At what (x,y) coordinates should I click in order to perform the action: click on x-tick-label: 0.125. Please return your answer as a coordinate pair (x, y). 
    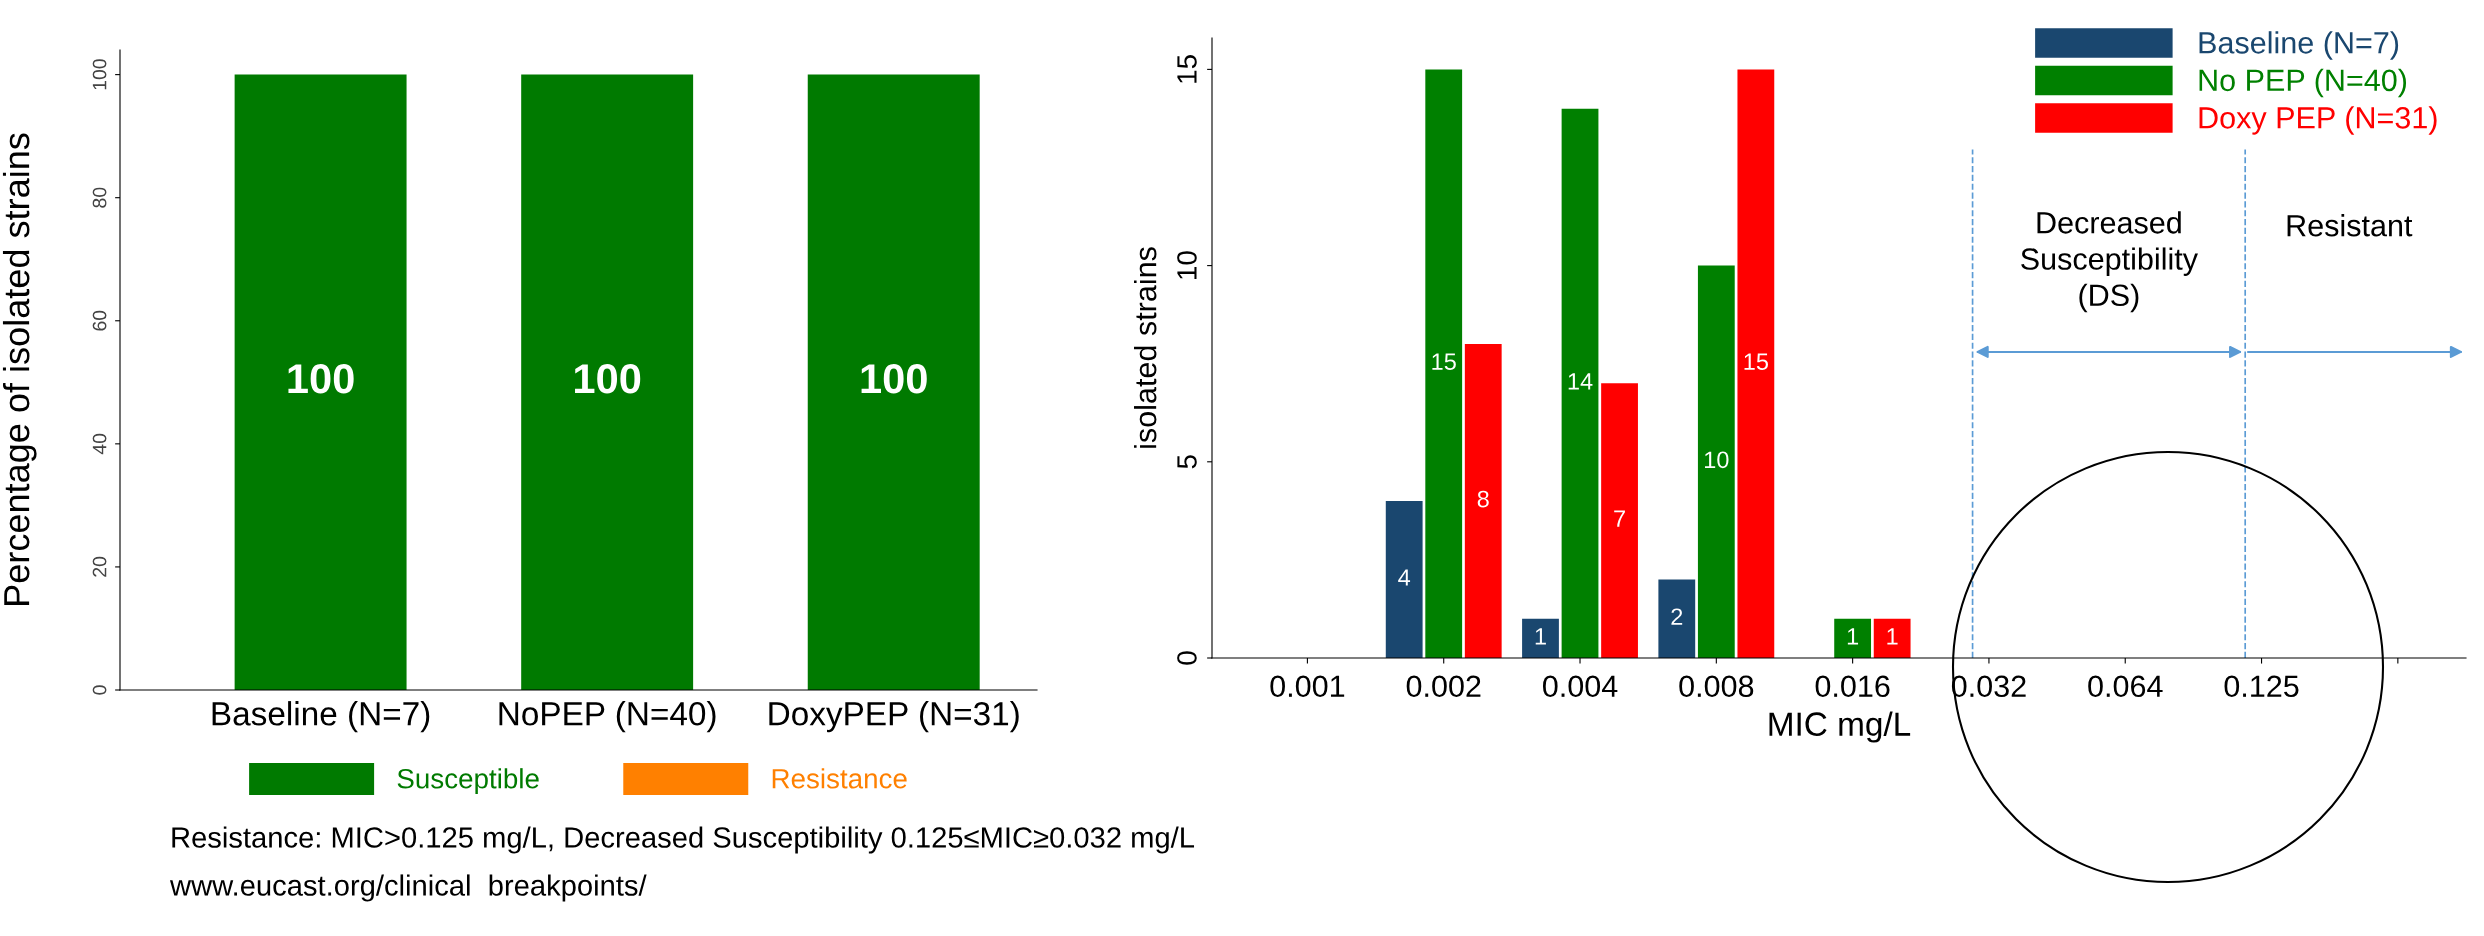
    Looking at the image, I should click on (2261, 686).